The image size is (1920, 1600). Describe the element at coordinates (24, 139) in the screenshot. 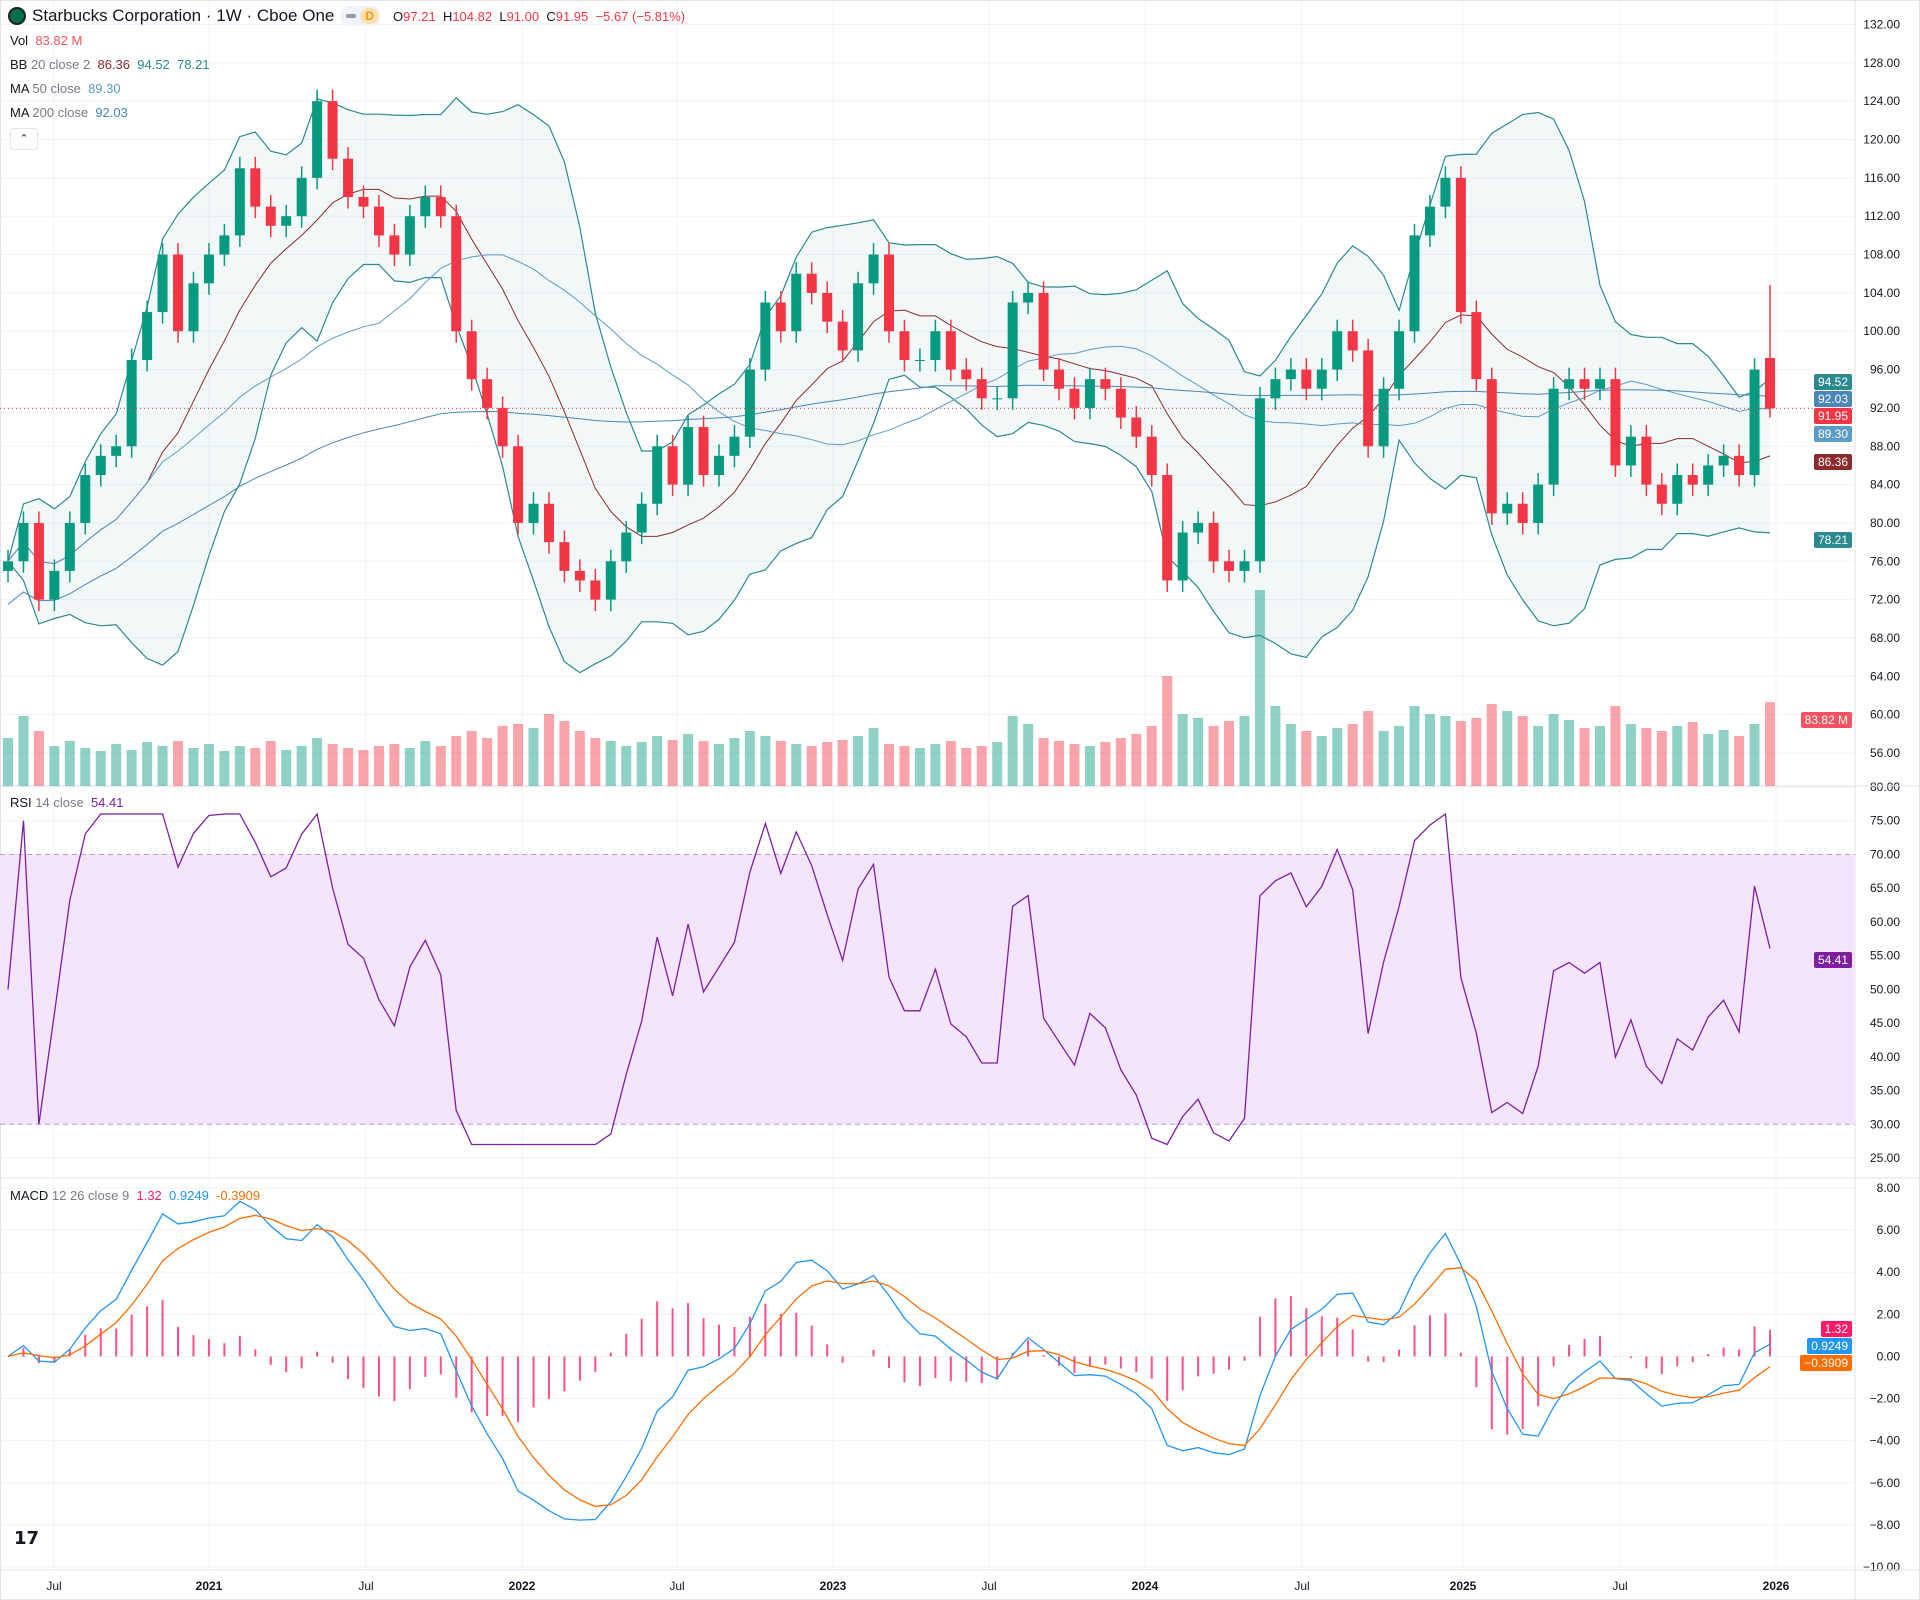

I see `collapse-legend-button: ⌃` at that location.